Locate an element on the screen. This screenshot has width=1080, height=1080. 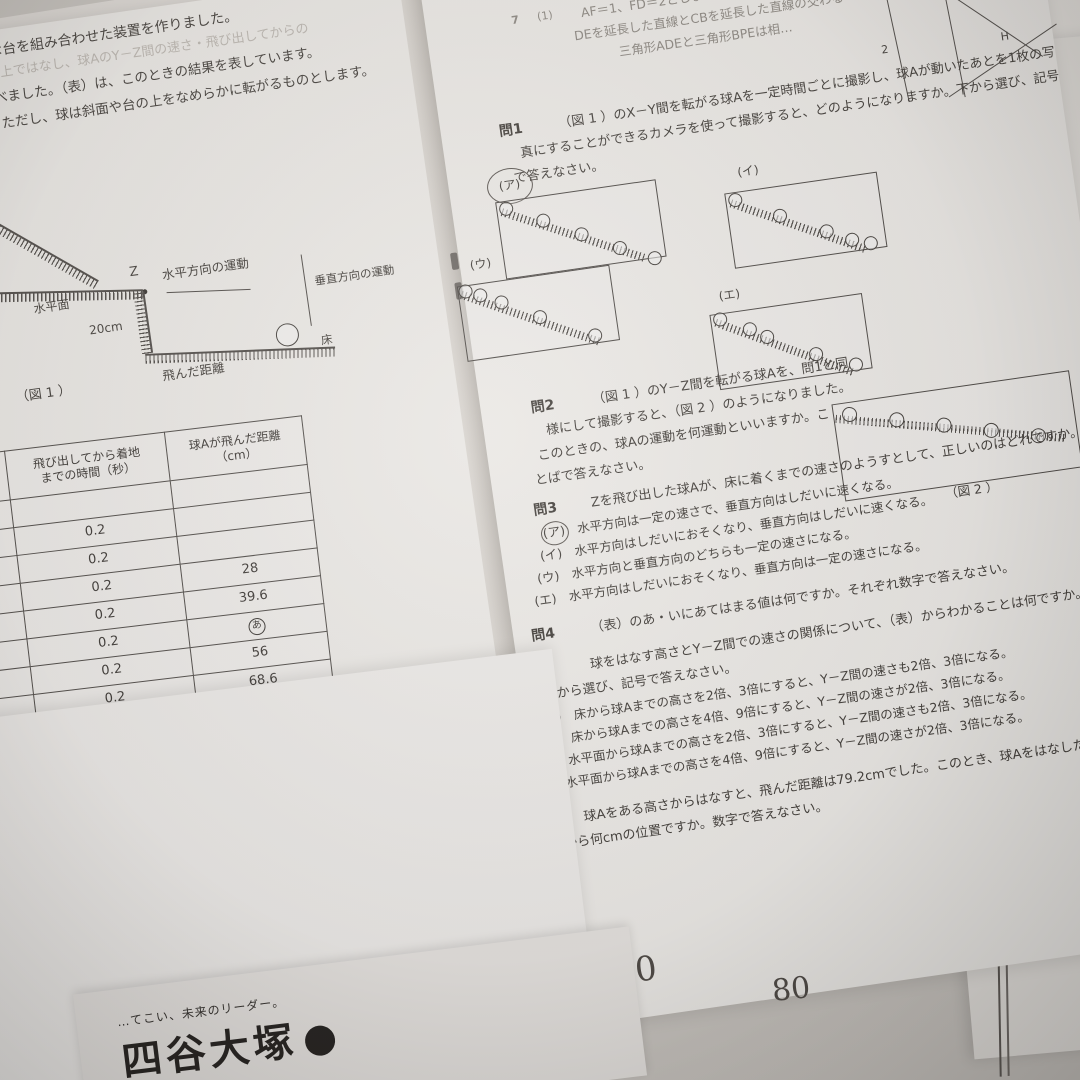
figure-1: 球A X 水平 Y 水平面 Z 20cm 水平方向の運動 is located at coordinates (197, 241).